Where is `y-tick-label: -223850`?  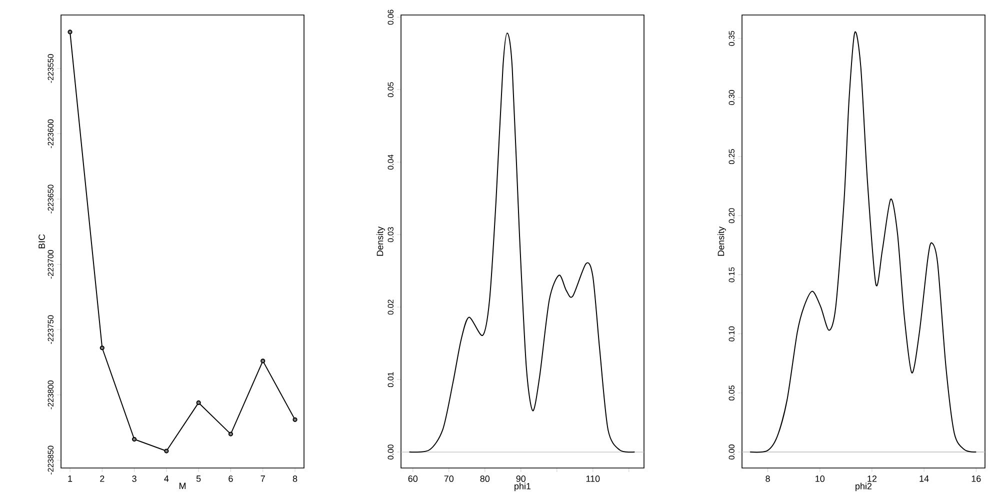
y-tick-label: -223850 is located at coordinates (51, 460).